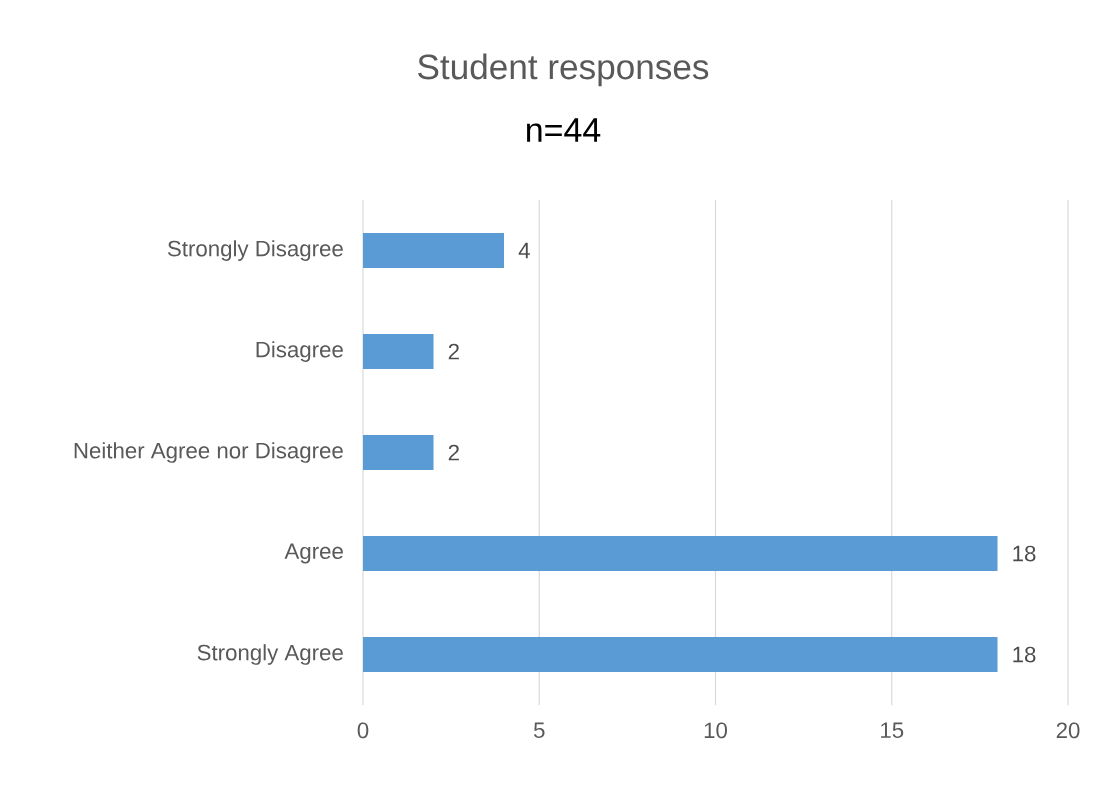  Describe the element at coordinates (299, 351) in the screenshot. I see `y-tick-label: Disagree` at that location.